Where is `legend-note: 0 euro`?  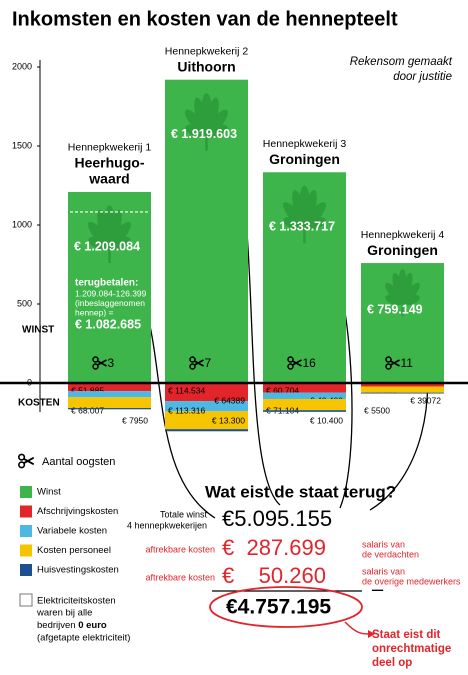 legend-note: 0 euro is located at coordinates (92, 625).